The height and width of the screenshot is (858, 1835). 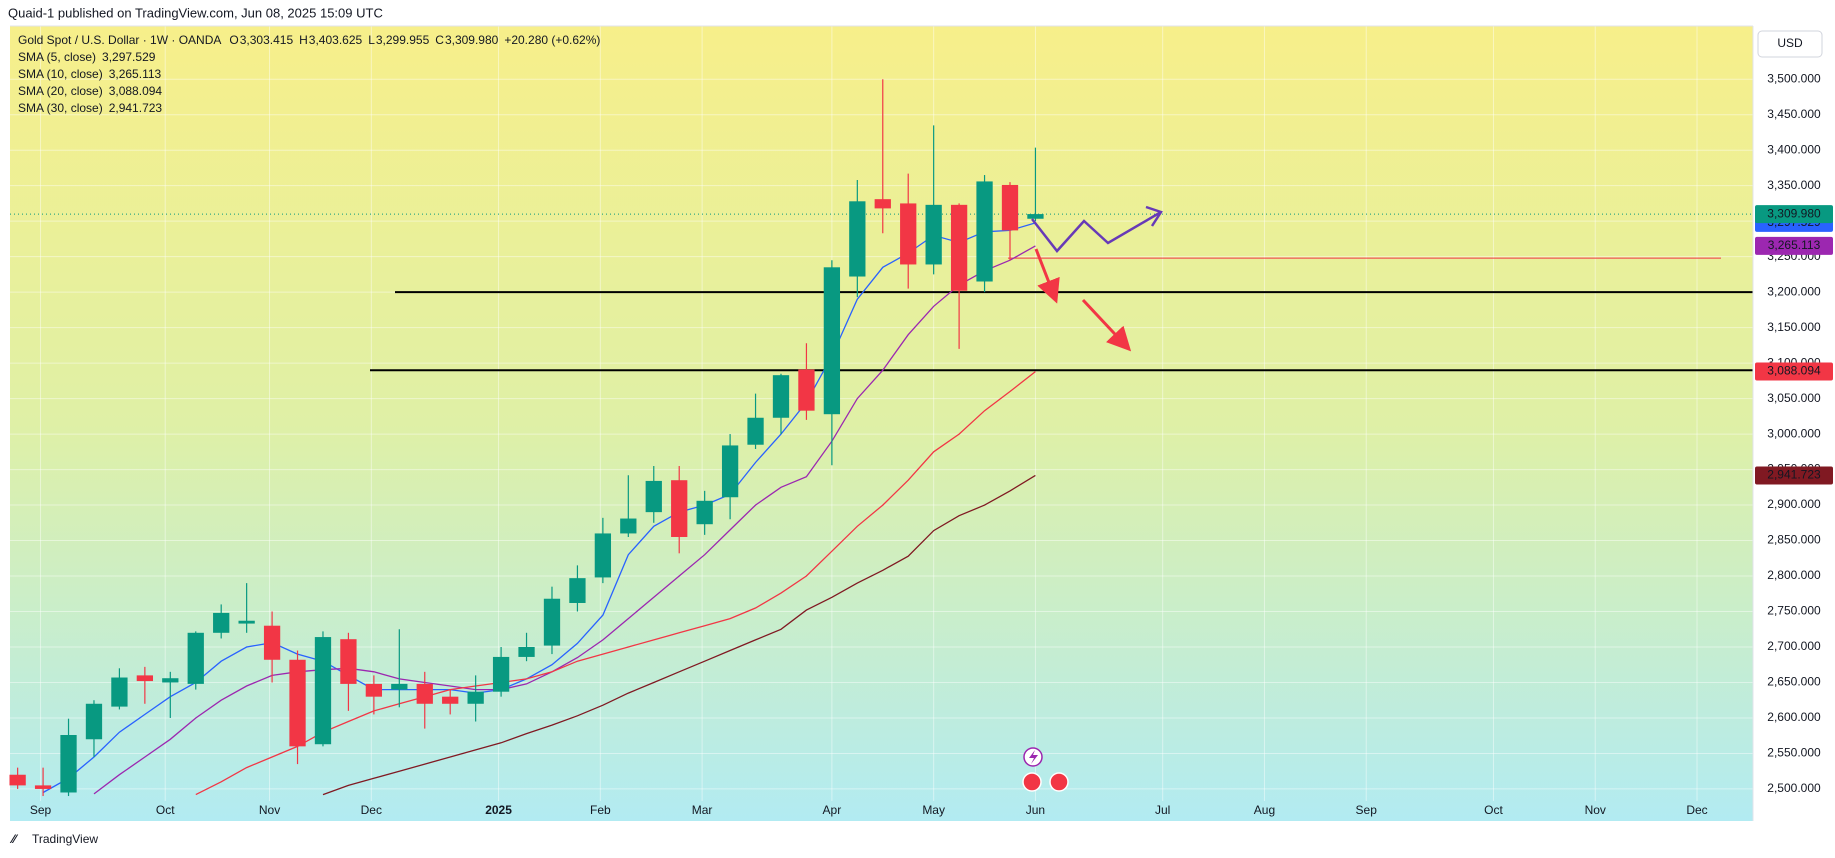 I want to click on y-tick-label: 3,400.000, so click(x=1794, y=149).